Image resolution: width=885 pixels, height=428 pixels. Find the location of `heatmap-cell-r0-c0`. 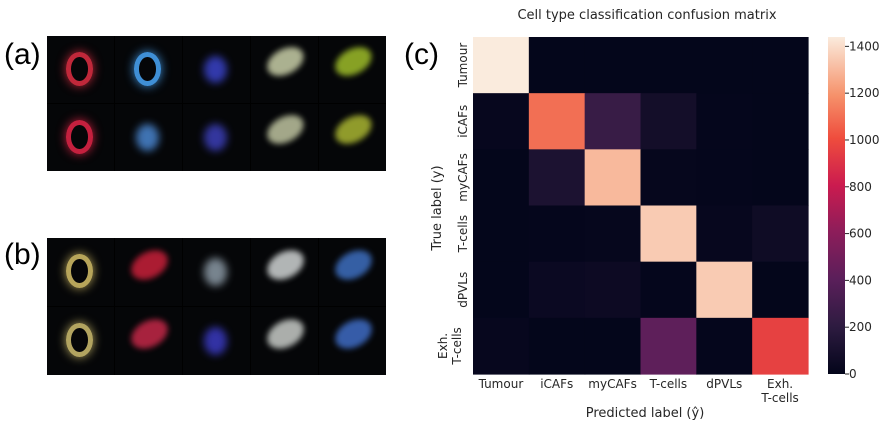

heatmap-cell-r0-c0 is located at coordinates (501, 65).